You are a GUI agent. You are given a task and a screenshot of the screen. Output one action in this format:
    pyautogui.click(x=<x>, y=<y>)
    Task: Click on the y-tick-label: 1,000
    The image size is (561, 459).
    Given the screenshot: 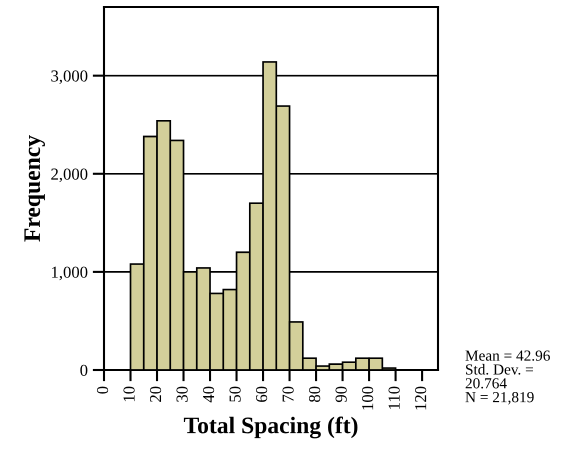 What is the action you would take?
    pyautogui.click(x=70, y=273)
    